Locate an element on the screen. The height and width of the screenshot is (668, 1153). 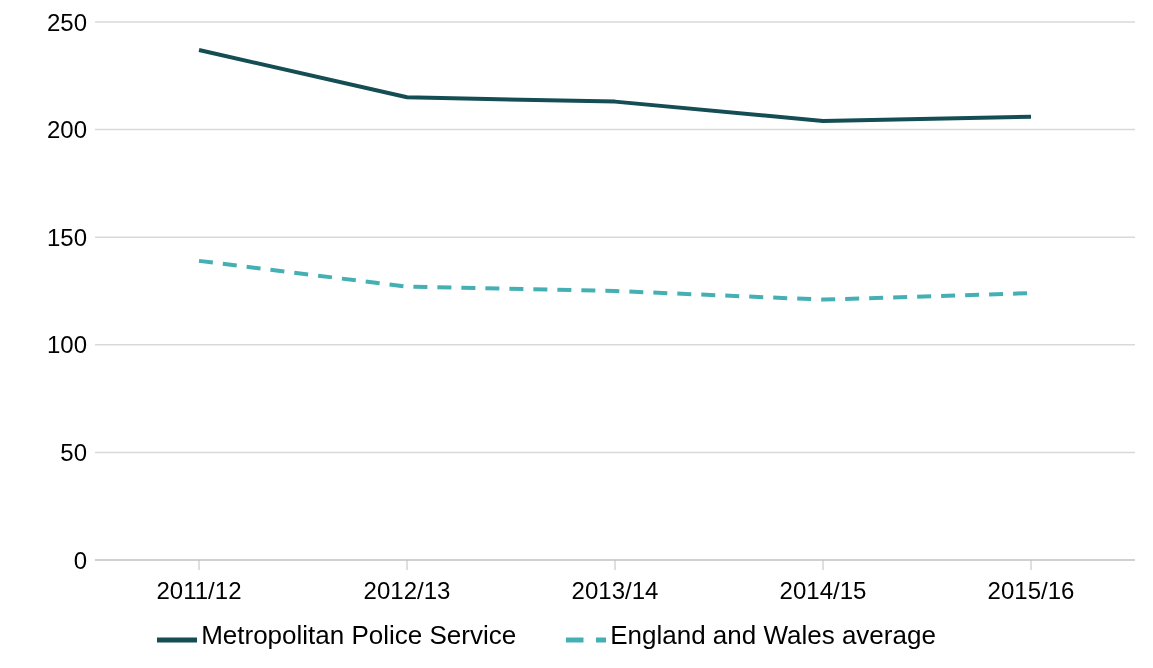
y-tick-label: 150 is located at coordinates (66, 237).